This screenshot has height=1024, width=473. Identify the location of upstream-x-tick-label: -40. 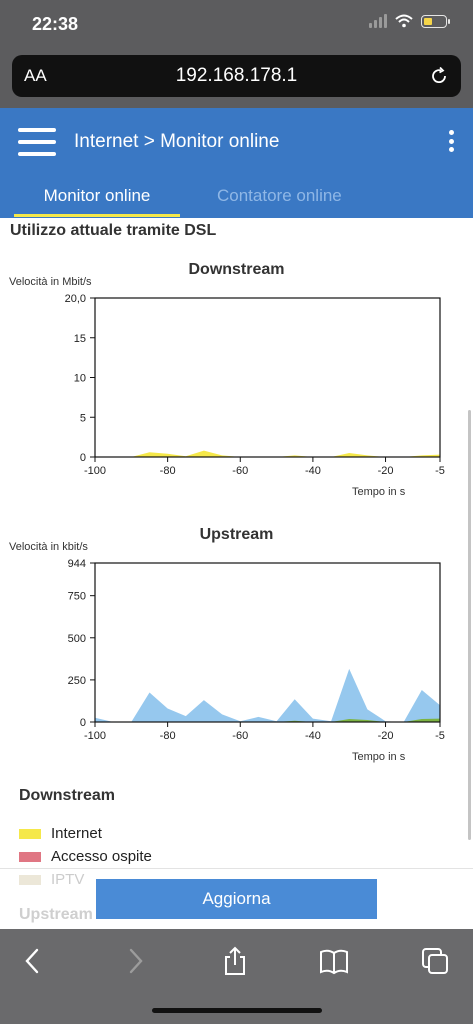
(313, 736).